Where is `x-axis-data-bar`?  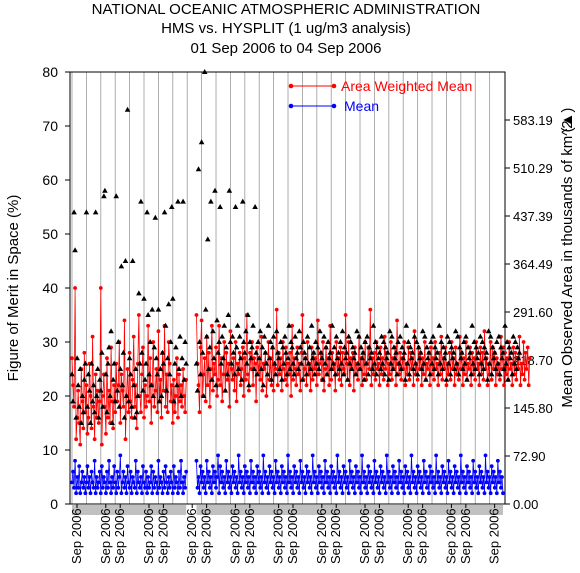 x-axis-data-bar is located at coordinates (287, 510).